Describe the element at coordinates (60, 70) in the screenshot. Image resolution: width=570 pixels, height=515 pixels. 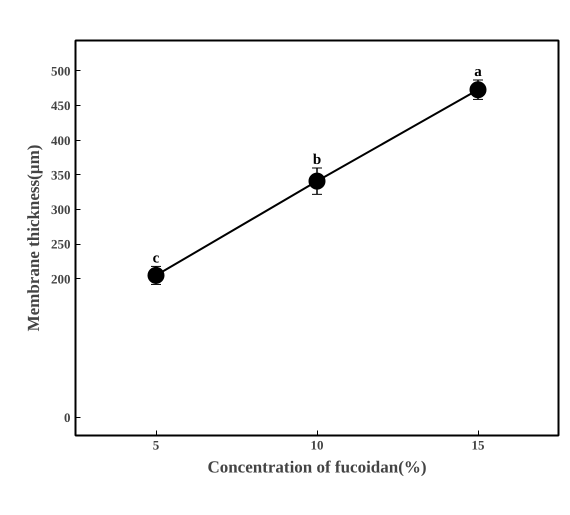
I see `y-tick-label: 500` at that location.